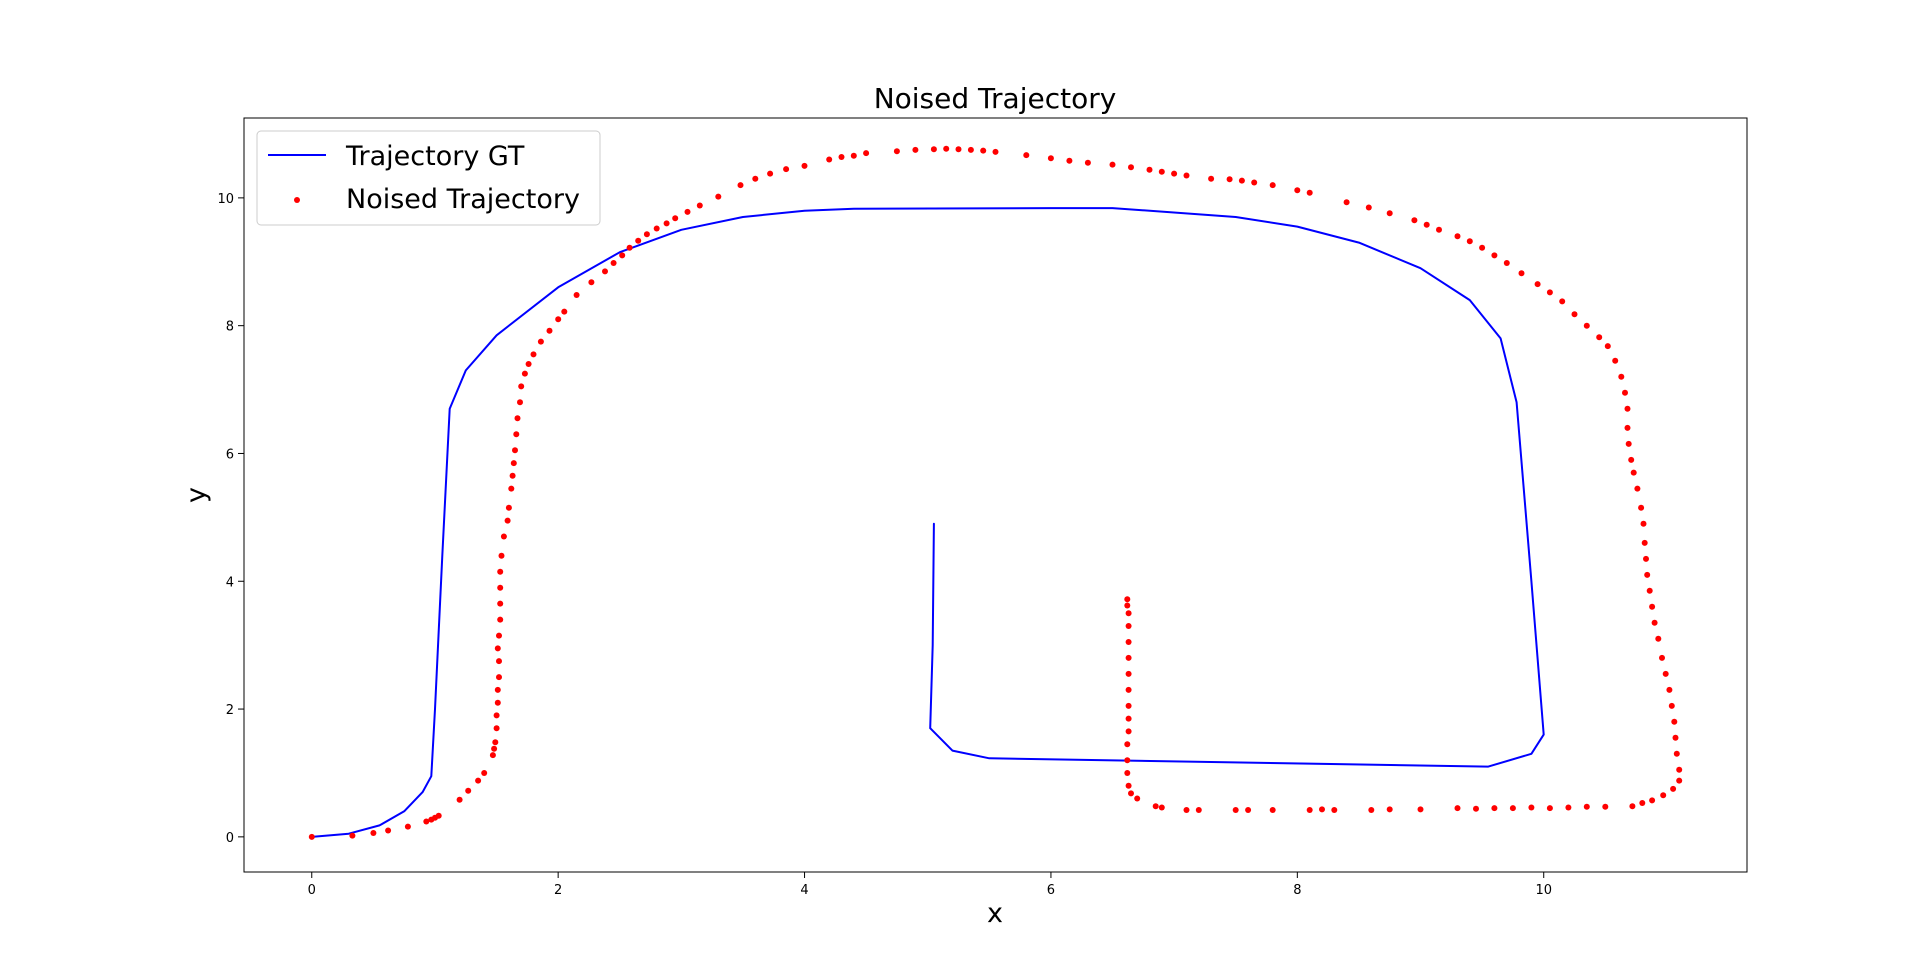  What do you see at coordinates (312, 890) in the screenshot?
I see `x-tick-label: 0` at bounding box center [312, 890].